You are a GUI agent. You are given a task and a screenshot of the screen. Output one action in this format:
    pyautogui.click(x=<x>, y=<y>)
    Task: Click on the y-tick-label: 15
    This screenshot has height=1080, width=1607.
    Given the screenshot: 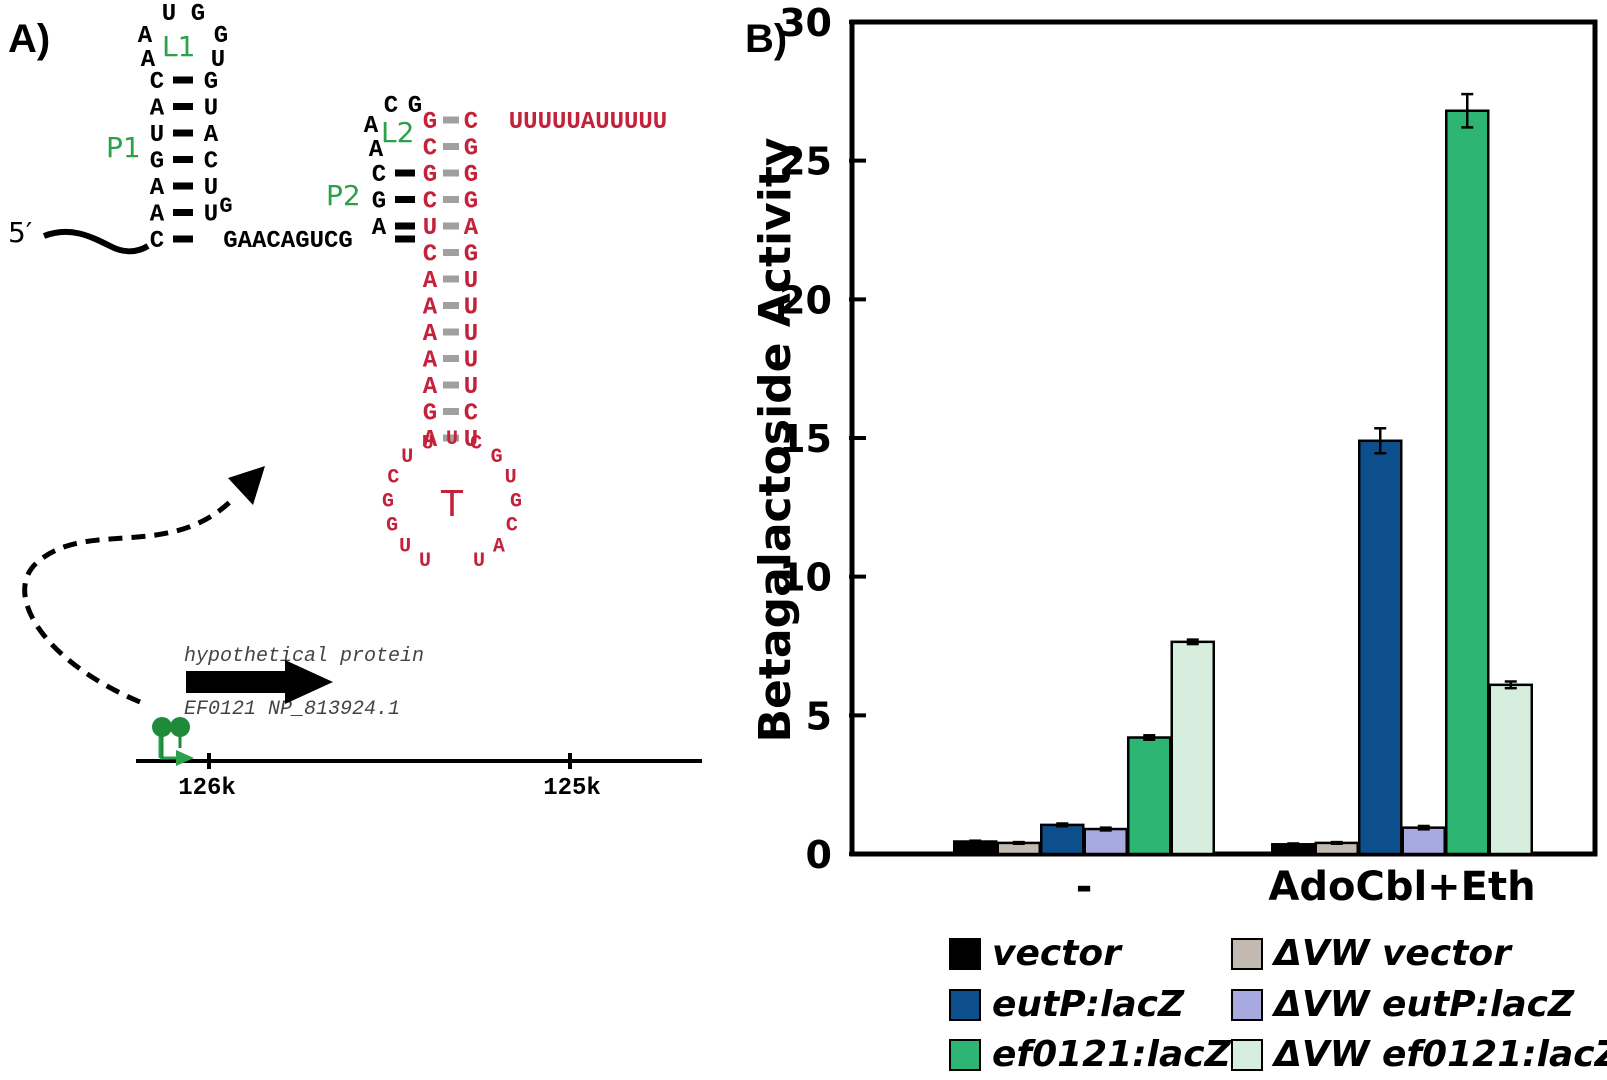 What is the action you would take?
    pyautogui.click(x=805, y=439)
    